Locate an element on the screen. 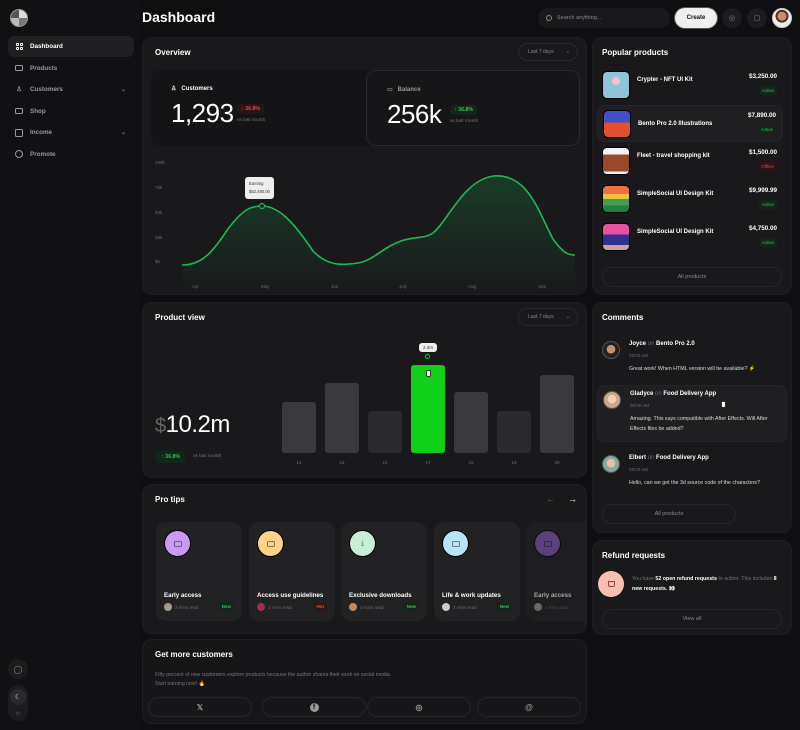  product-name: SimpleSocial UI Design Kit is located at coordinates (675, 232).